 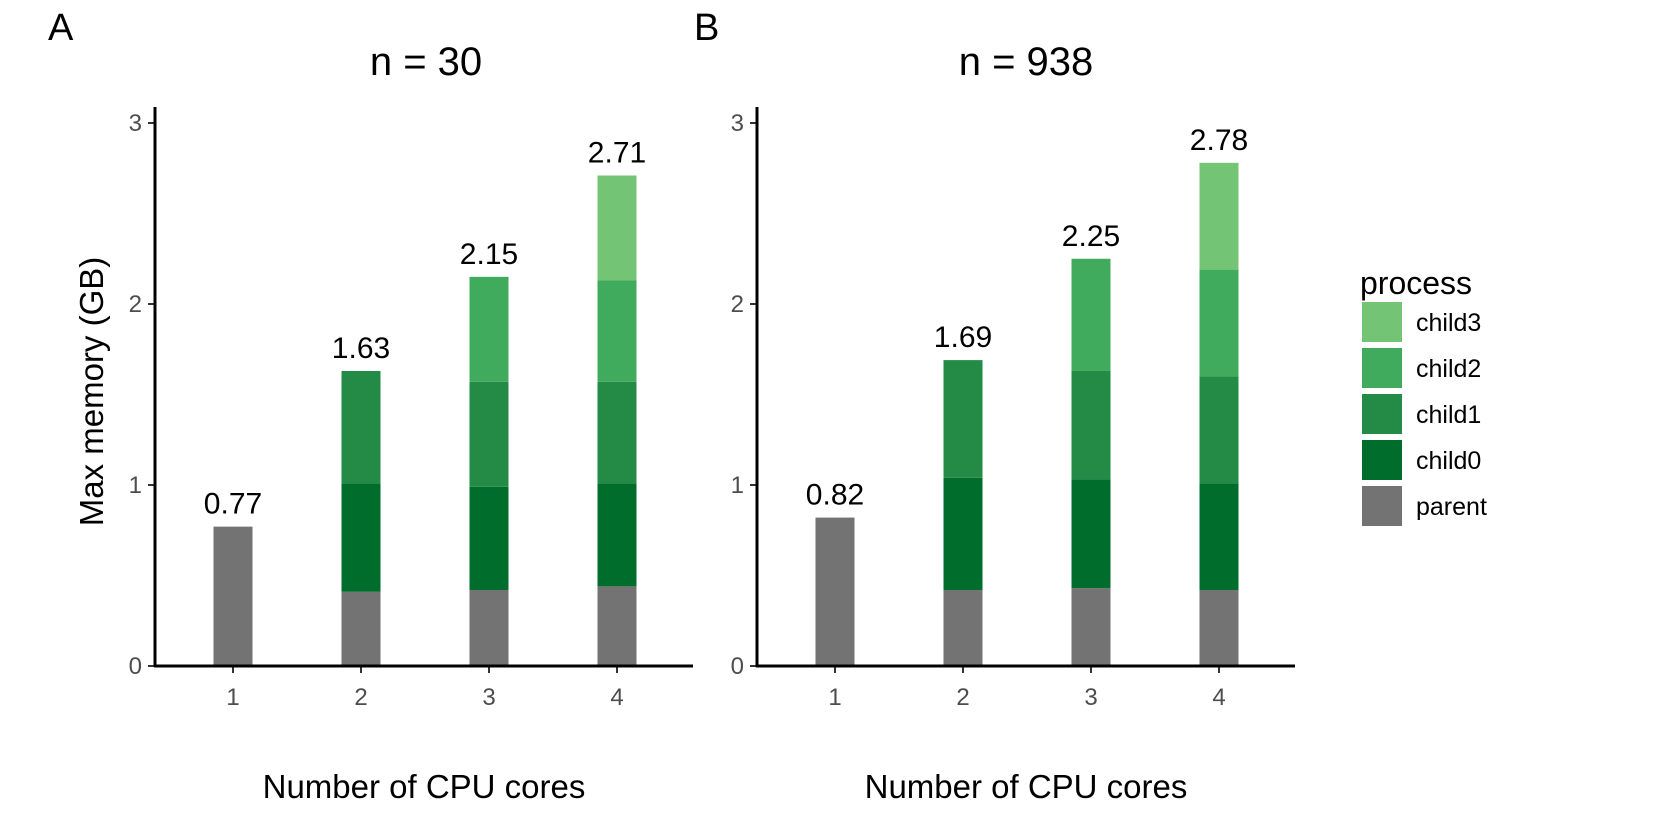 I want to click on total-label: 2.25, so click(x=1091, y=236).